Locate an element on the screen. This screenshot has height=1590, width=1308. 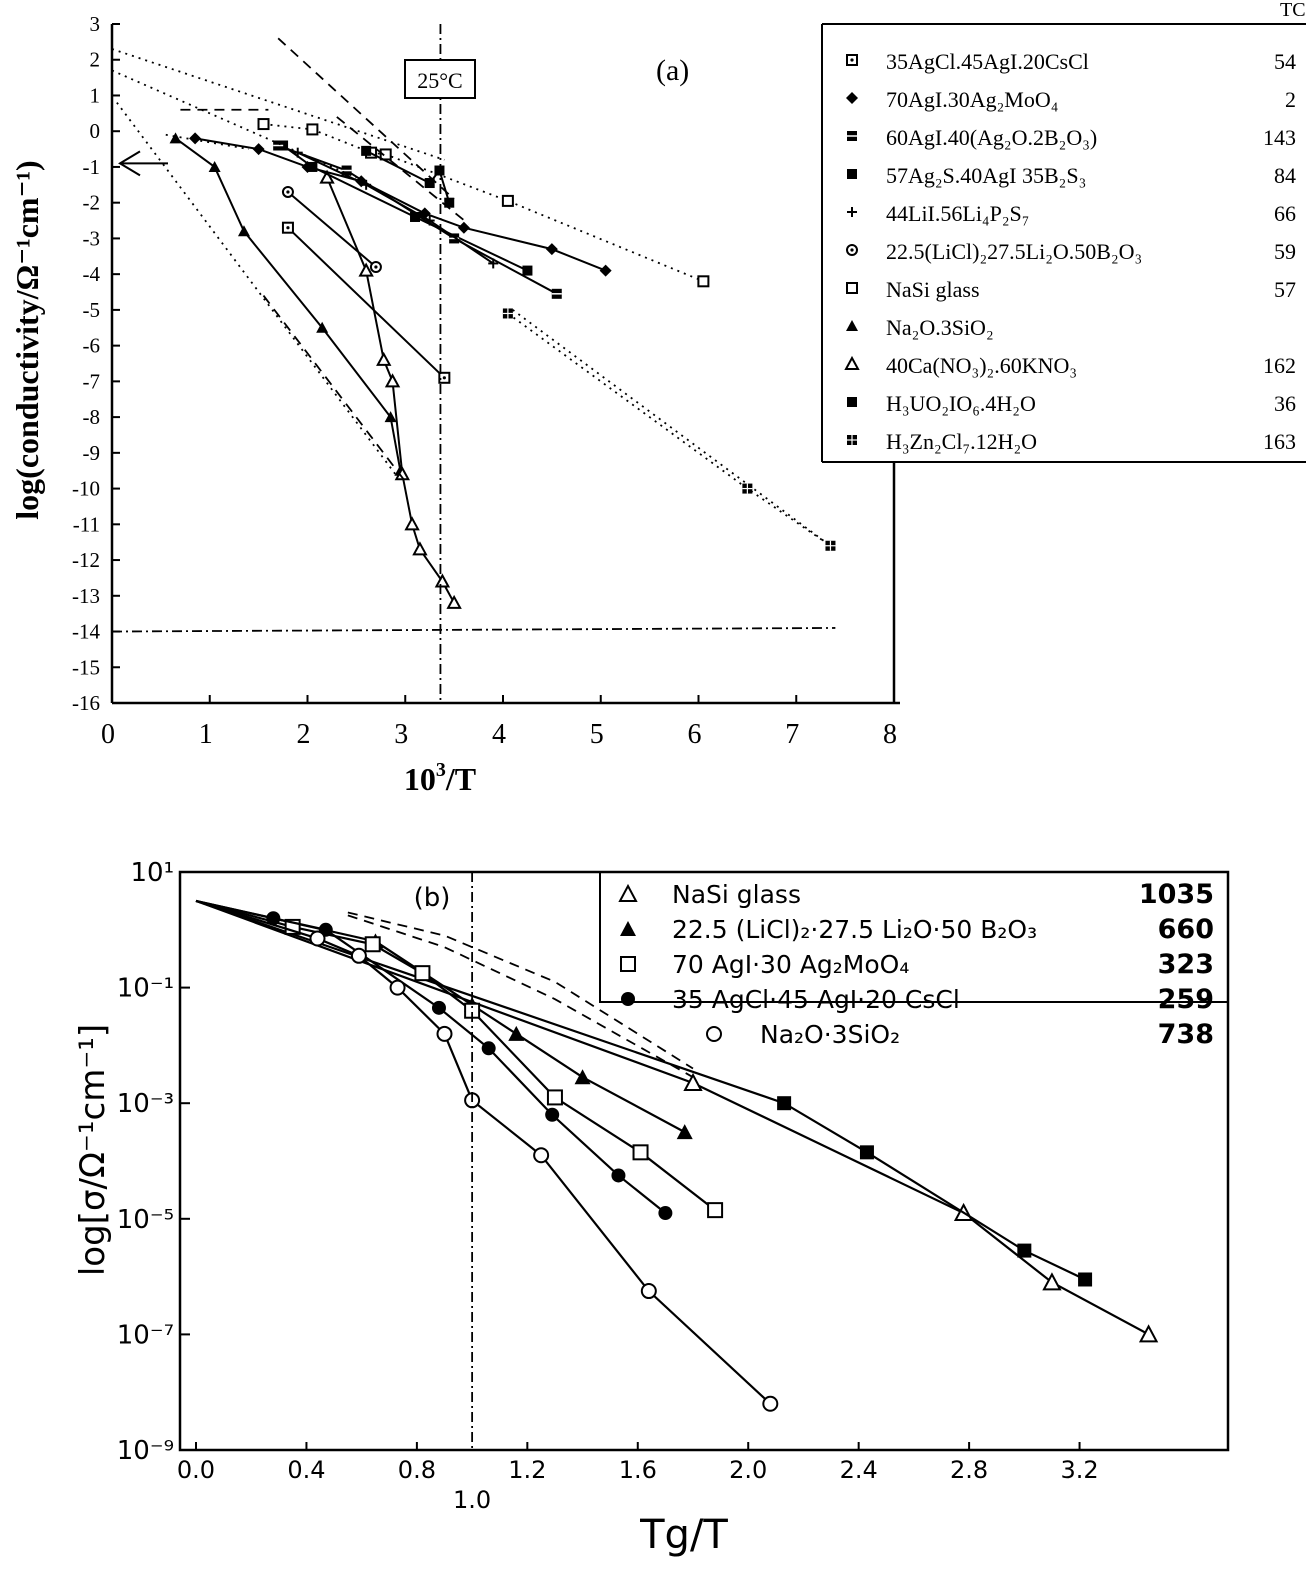
x-tick-label: 2.8 is located at coordinates (969, 1470).